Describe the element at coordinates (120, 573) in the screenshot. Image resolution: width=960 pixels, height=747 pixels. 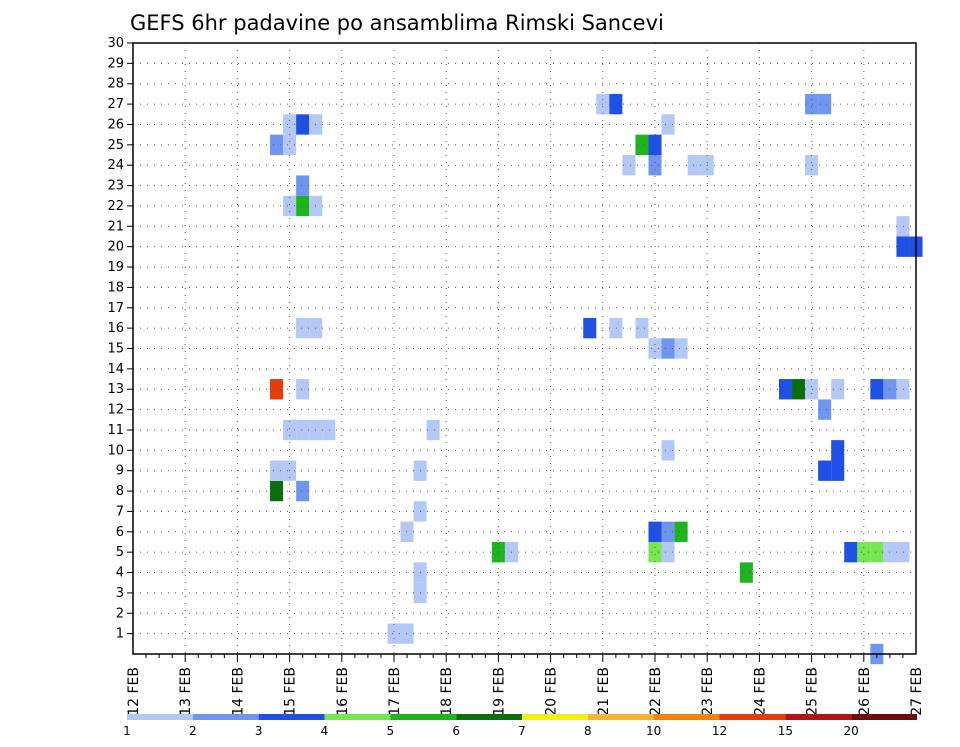
I see `y-tick-label: 4` at that location.